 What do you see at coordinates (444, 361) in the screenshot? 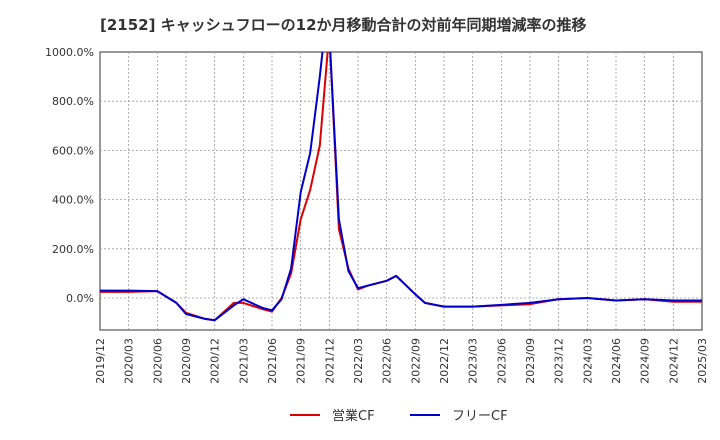
I see `x-tick-label: 2022/12` at bounding box center [444, 361].